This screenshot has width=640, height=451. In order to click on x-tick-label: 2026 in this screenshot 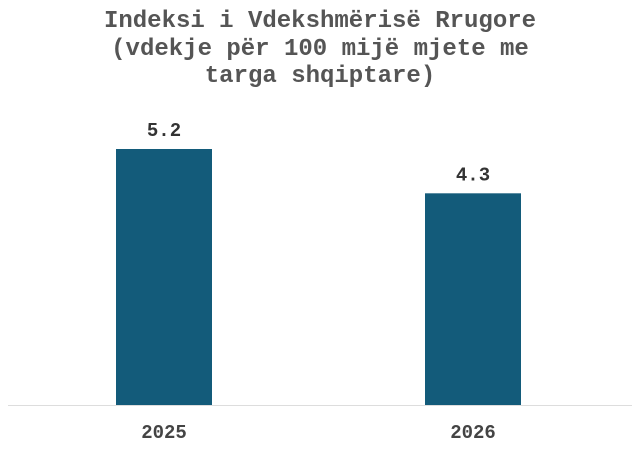, I will do `click(473, 433)`.